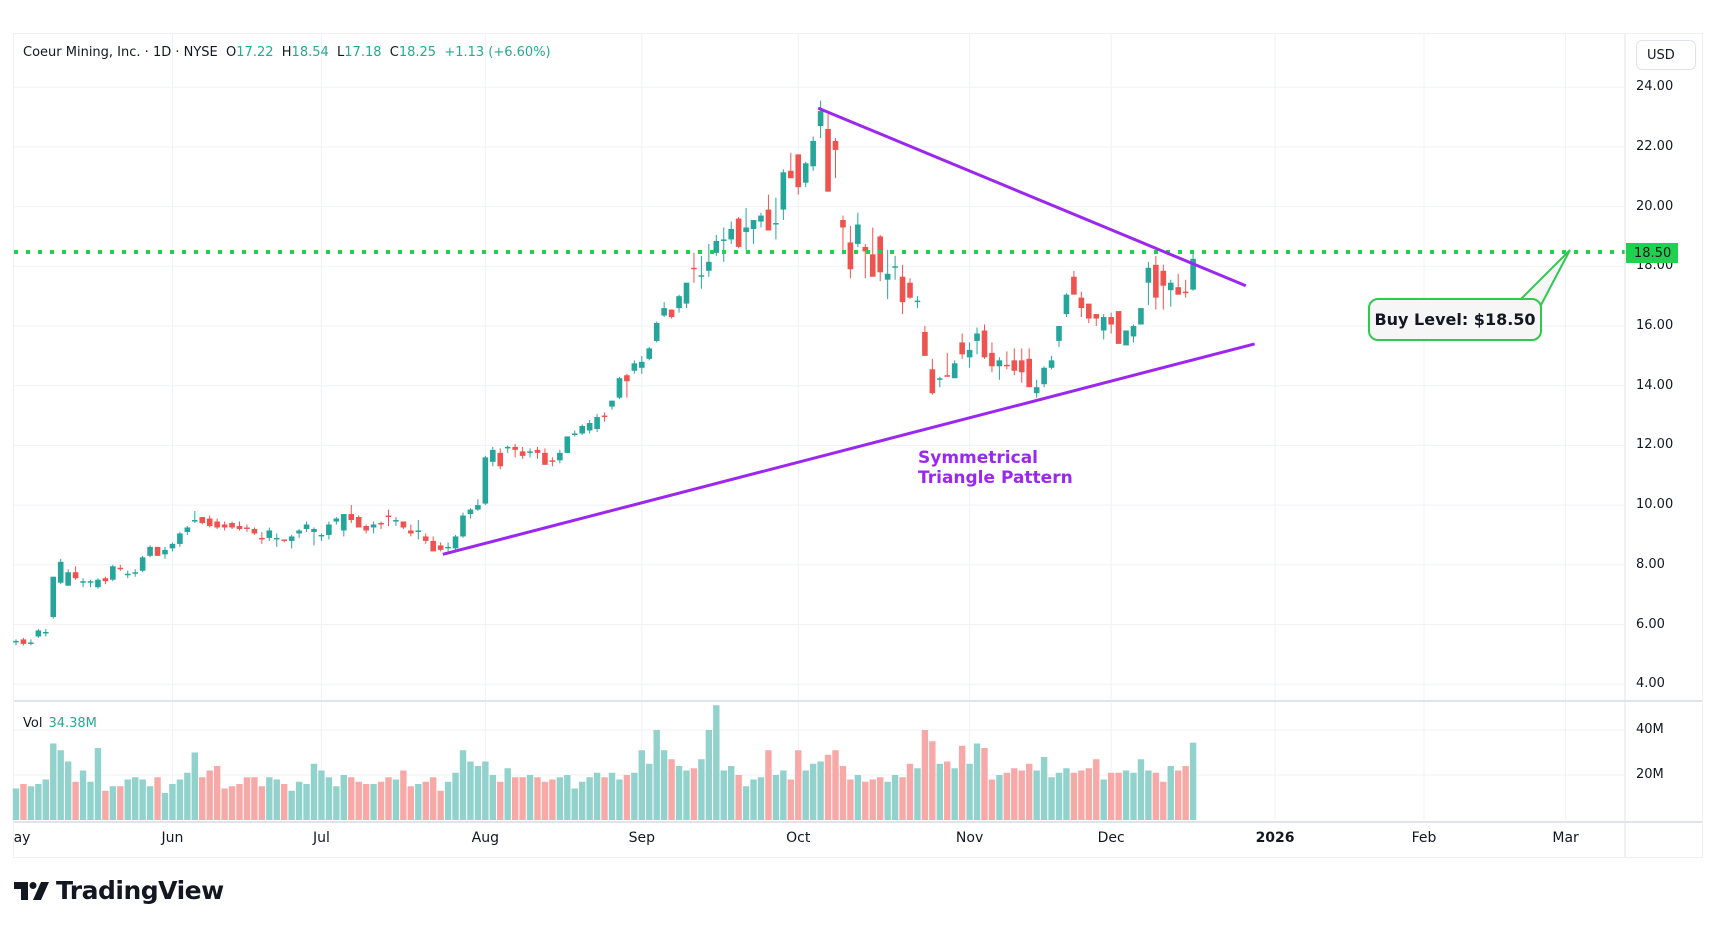 The image size is (1717, 930). What do you see at coordinates (1032, 197) in the screenshot?
I see `resistance-trend-line` at bounding box center [1032, 197].